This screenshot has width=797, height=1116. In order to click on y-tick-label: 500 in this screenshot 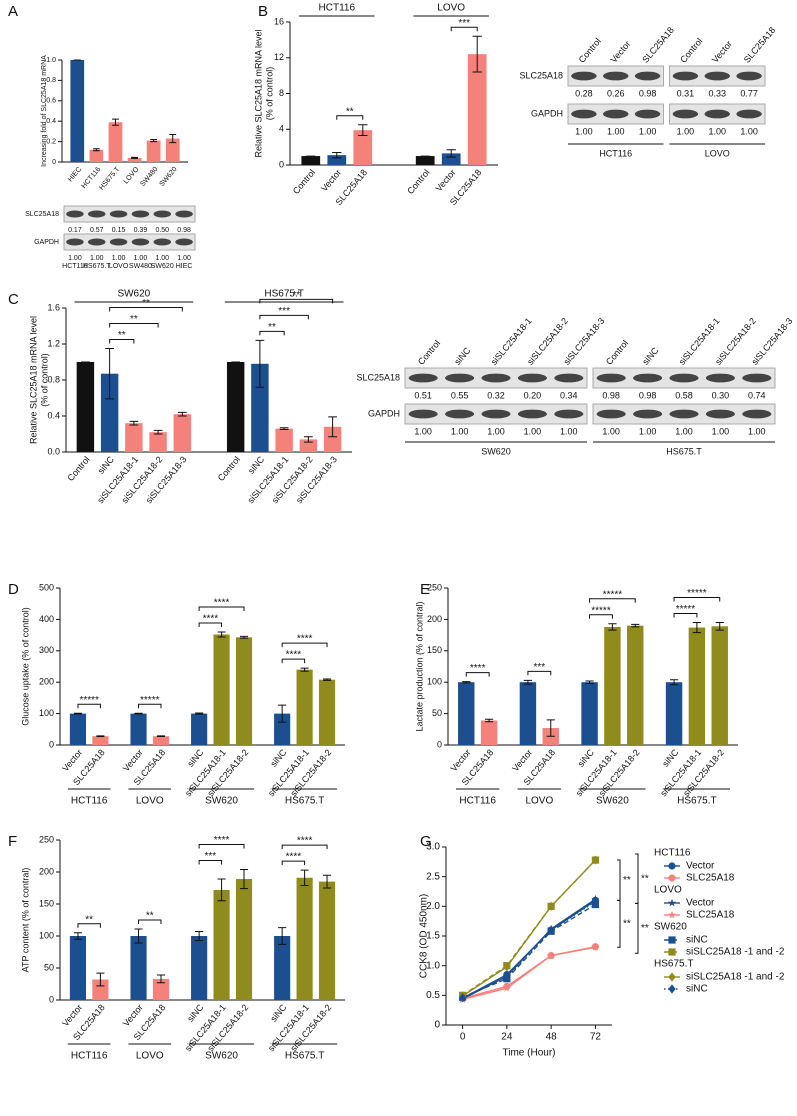, I will do `click(46, 587)`.